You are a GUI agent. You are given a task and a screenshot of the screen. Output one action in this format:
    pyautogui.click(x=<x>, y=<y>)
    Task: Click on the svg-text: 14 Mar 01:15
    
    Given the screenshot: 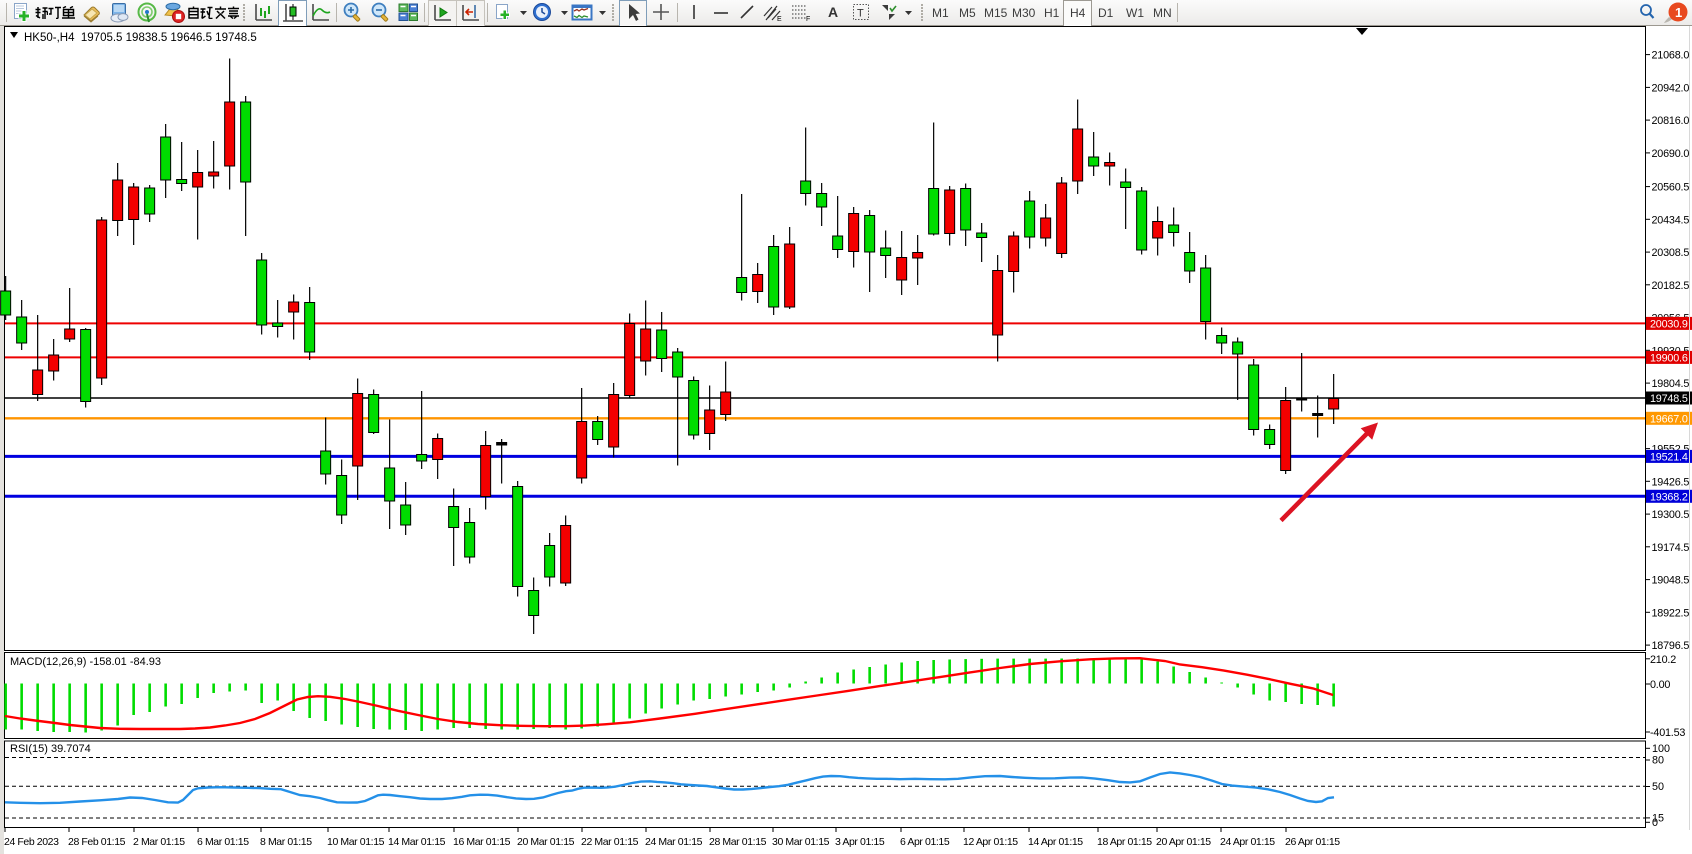 What is the action you would take?
    pyautogui.click(x=417, y=842)
    